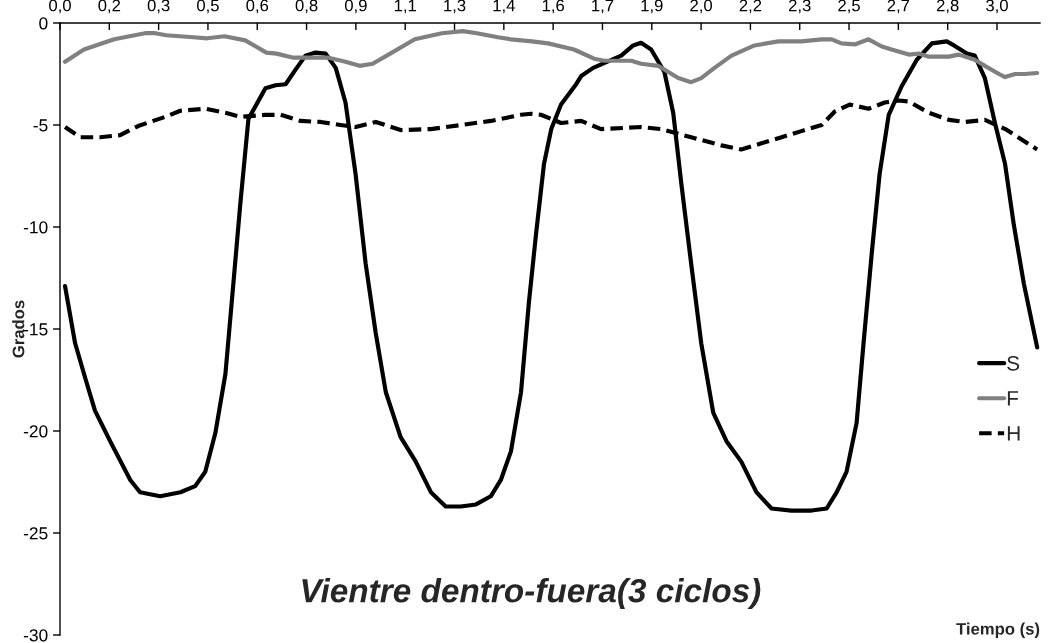 This screenshot has height=643, width=1051. Describe the element at coordinates (1013, 433) in the screenshot. I see `legend-label: H` at that location.